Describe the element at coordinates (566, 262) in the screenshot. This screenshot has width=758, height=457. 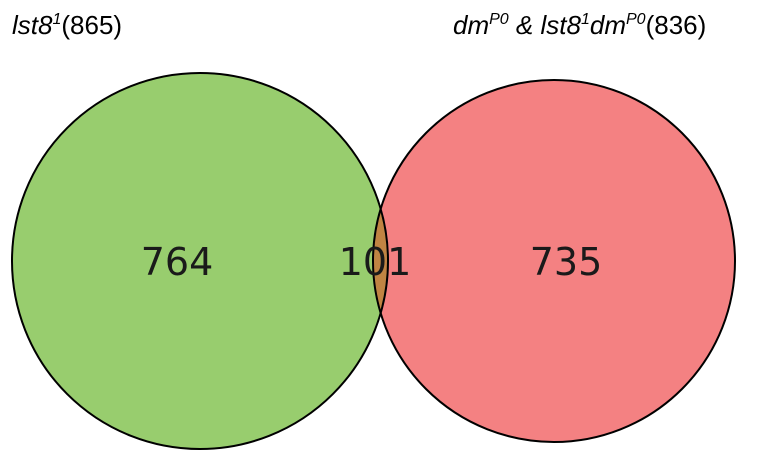
I see `count-right-only: 735` at that location.